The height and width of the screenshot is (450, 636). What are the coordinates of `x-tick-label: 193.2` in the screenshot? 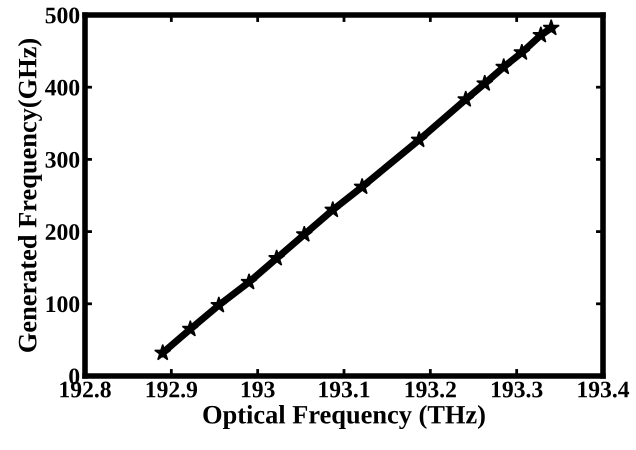 It's located at (431, 390).